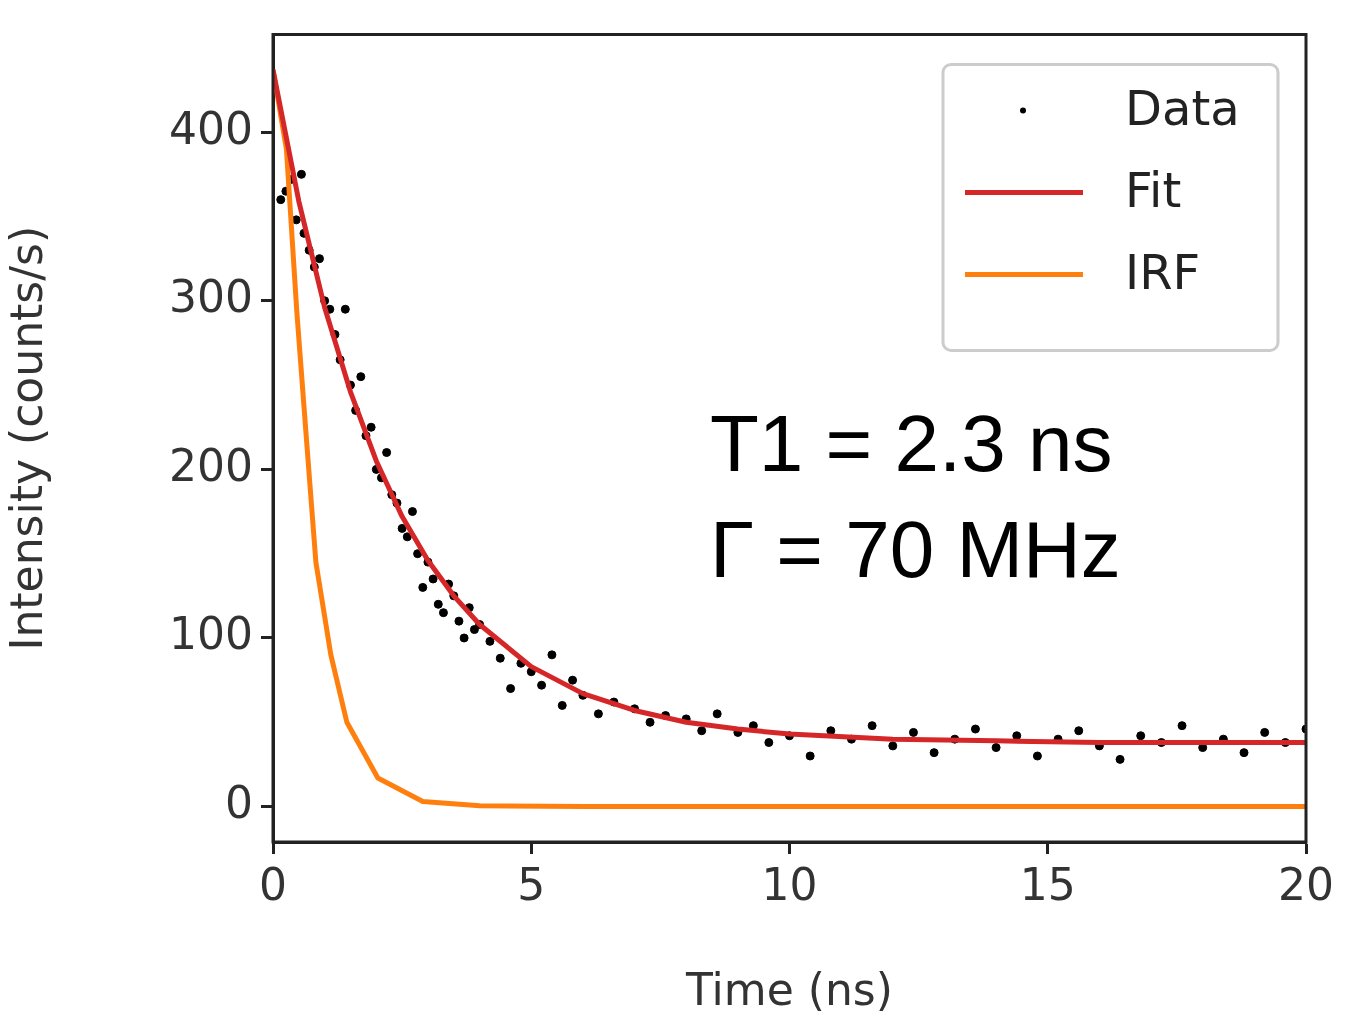  I want to click on legend-label: IRF, so click(1163, 271).